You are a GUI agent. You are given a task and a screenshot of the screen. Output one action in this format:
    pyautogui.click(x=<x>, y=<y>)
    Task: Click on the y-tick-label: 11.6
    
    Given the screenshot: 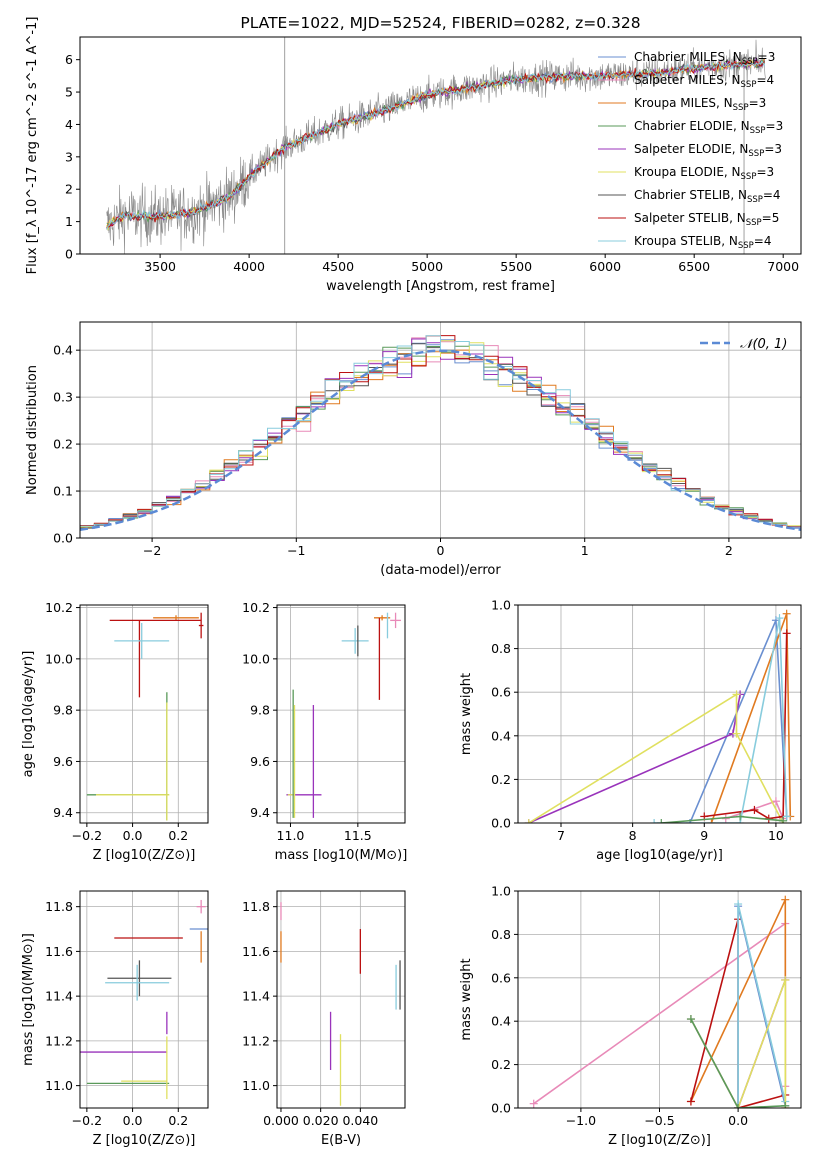 What is the action you would take?
    pyautogui.click(x=256, y=951)
    